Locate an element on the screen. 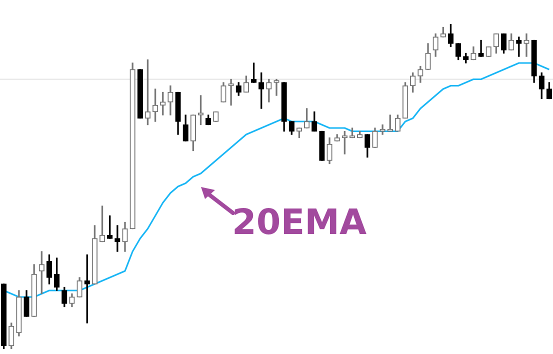 The height and width of the screenshot is (354, 553). annotation: 20EMA is located at coordinates (299, 223).